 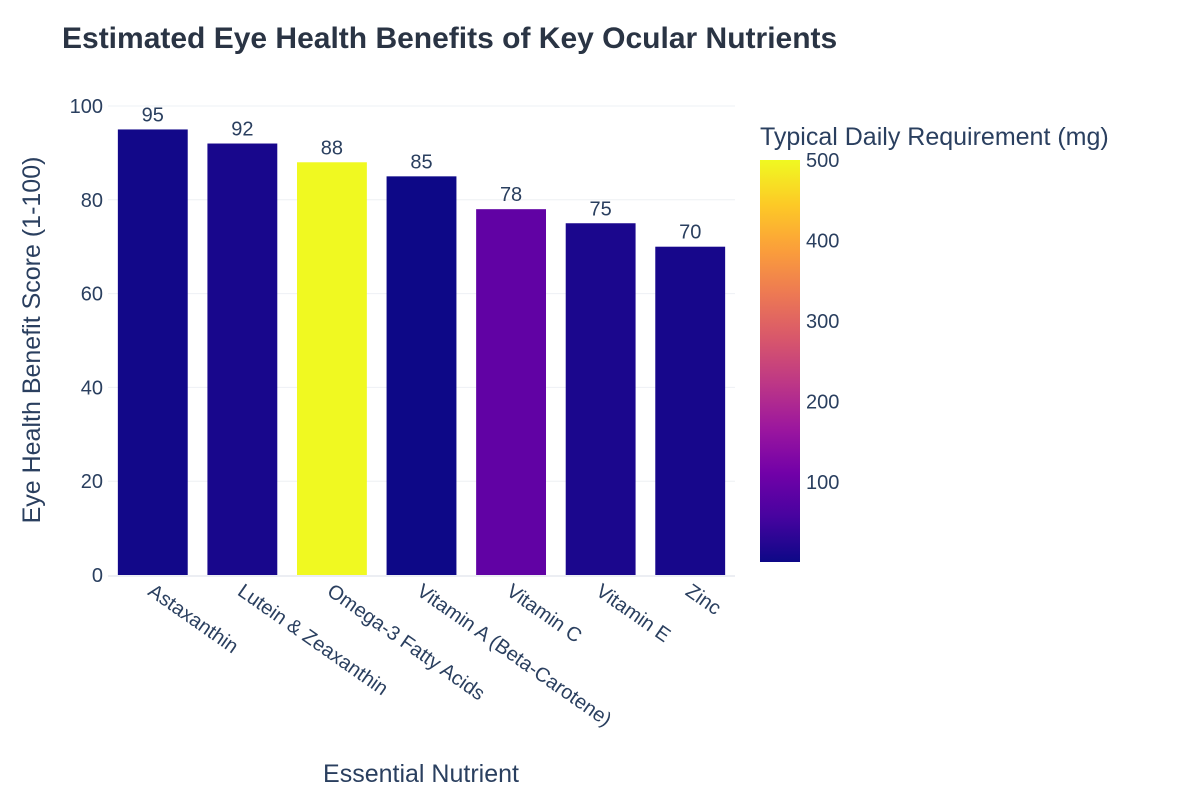 I want to click on y-tick-label: 20, so click(x=92, y=482).